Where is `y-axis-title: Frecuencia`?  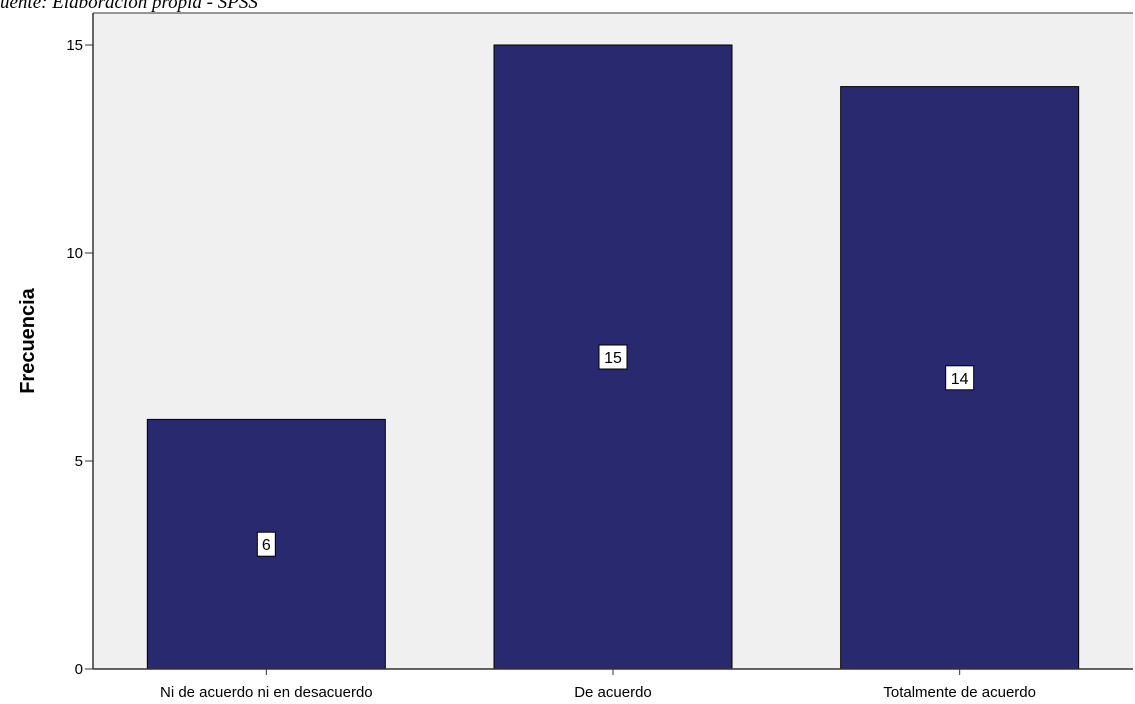 y-axis-title: Frecuencia is located at coordinates (28, 340).